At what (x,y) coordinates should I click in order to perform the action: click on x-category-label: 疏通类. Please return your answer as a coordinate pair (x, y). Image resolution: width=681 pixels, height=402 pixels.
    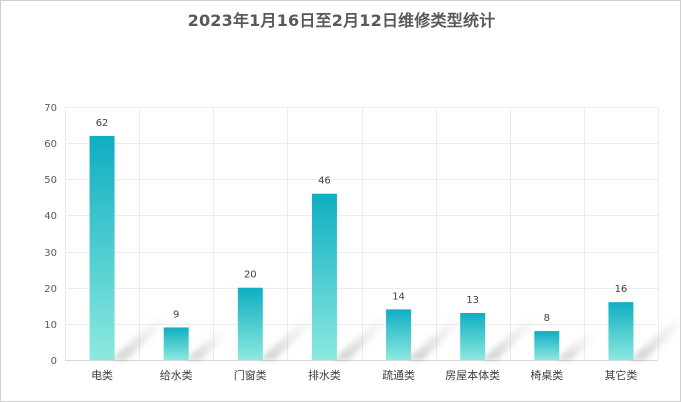
    Looking at the image, I should click on (398, 375).